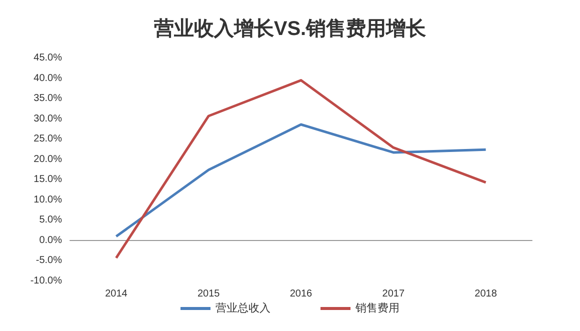 This screenshot has height=331, width=580. I want to click on y-tick-label: 0.0%, so click(50, 240).